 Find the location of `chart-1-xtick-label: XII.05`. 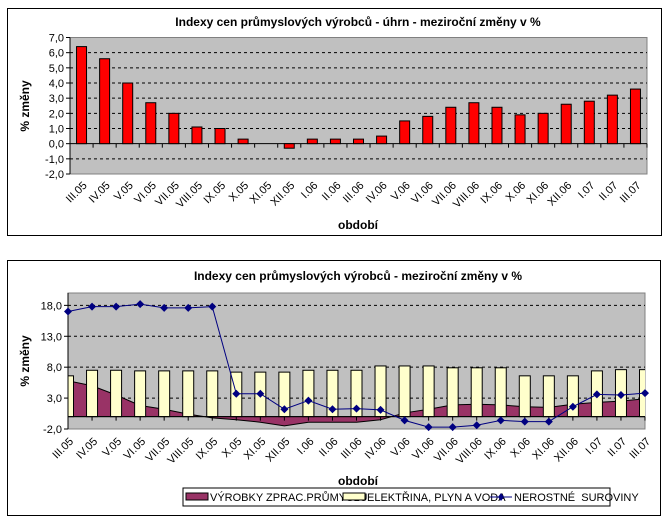

chart-1-xtick-label: XII.05 is located at coordinates (283, 194).